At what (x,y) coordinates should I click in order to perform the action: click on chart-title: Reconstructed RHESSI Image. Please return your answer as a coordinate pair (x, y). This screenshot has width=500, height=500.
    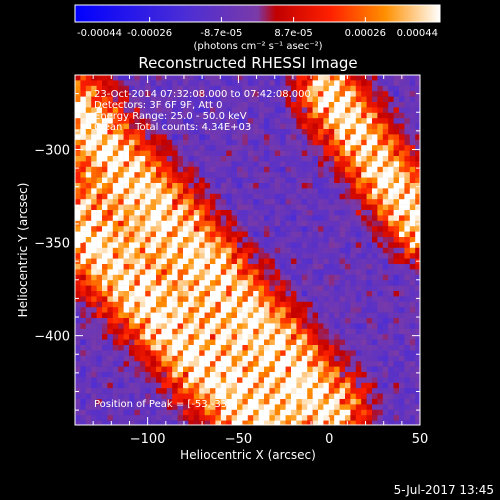
    Looking at the image, I should click on (247, 63).